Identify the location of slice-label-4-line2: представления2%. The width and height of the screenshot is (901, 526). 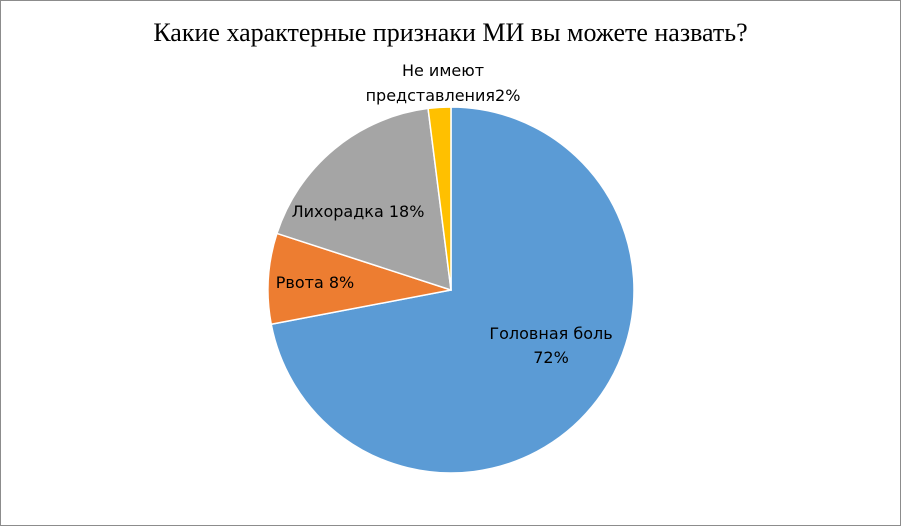
(443, 95).